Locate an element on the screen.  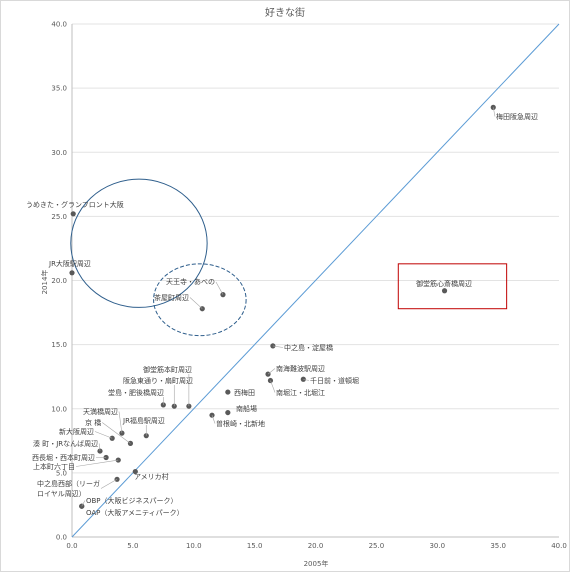
point-label: うめきた・グランフロント大阪 is located at coordinates (75, 204).